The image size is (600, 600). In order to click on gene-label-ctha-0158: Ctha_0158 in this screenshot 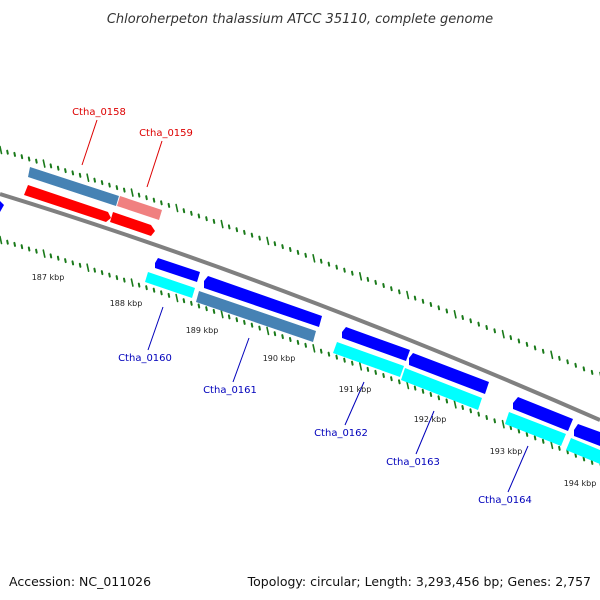, I will do `click(99, 112)`.